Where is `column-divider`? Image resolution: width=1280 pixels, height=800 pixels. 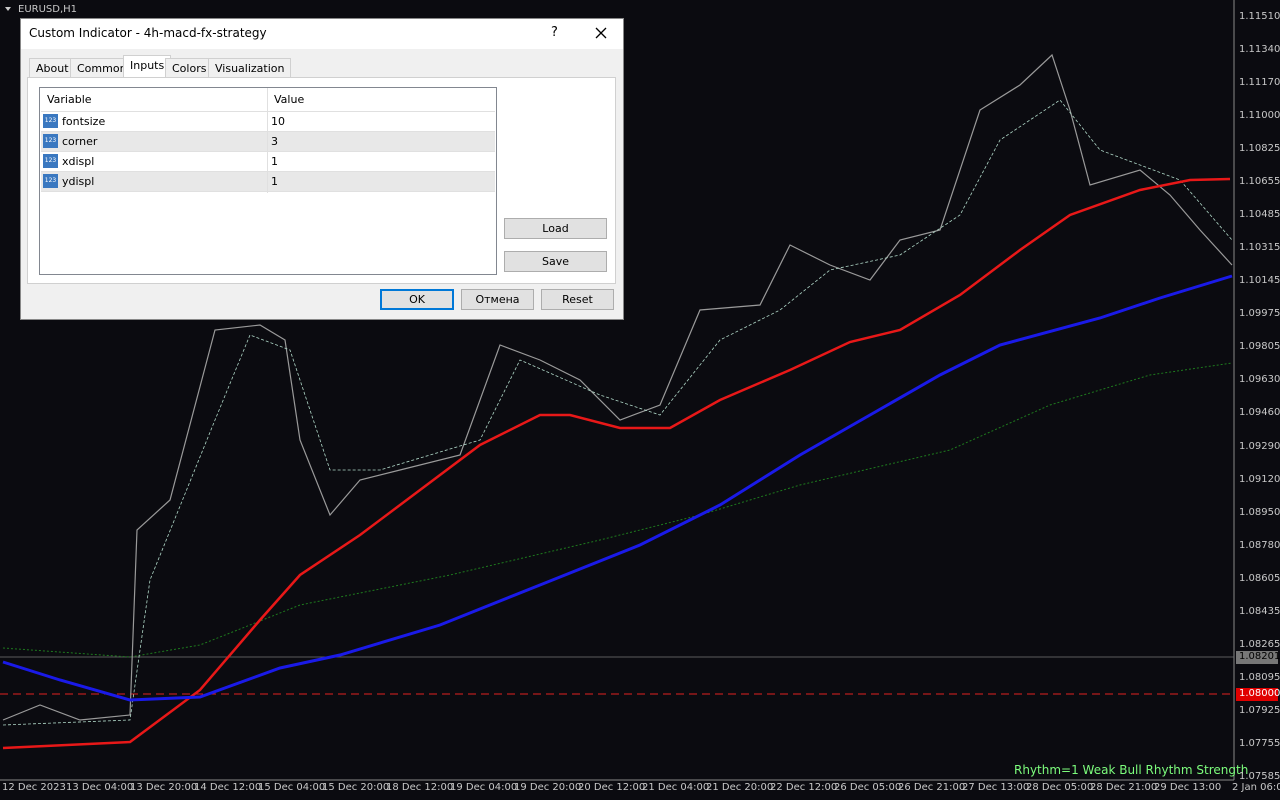 column-divider is located at coordinates (267, 140).